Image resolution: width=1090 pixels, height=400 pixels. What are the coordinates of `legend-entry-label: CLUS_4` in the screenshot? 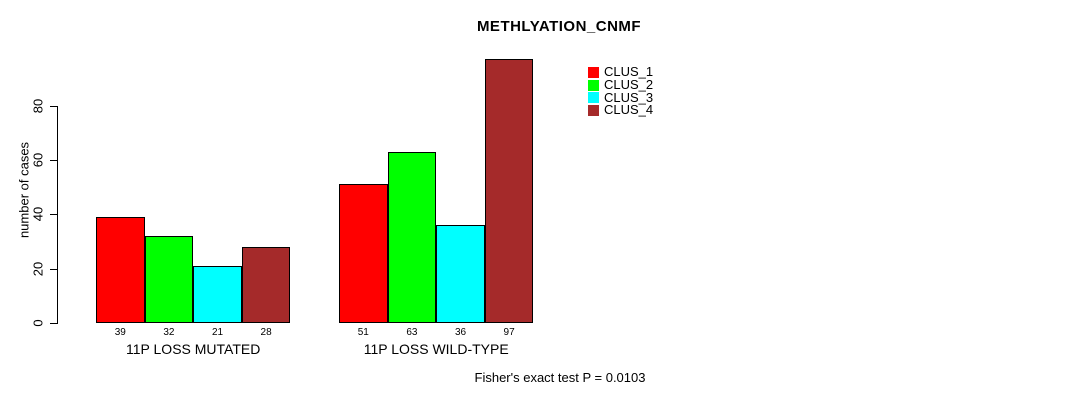 It's located at (629, 110).